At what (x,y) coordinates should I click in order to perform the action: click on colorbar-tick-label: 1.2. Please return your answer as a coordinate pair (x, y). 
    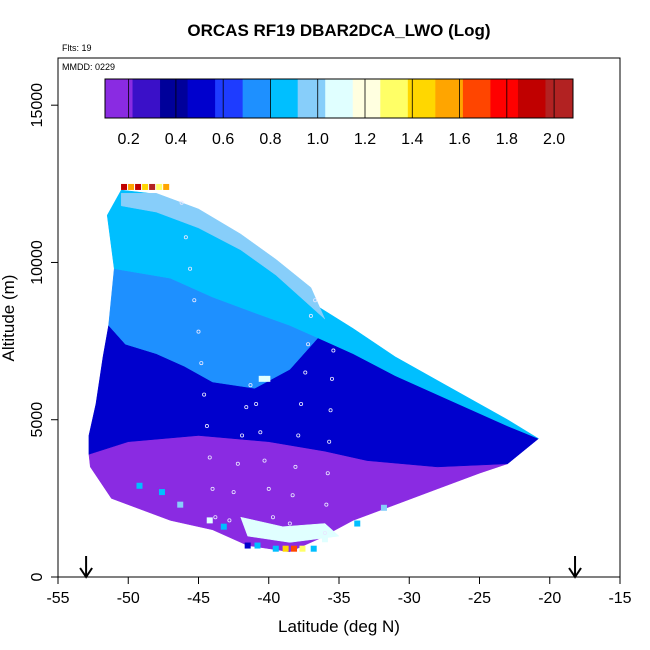
    Looking at the image, I should click on (365, 139).